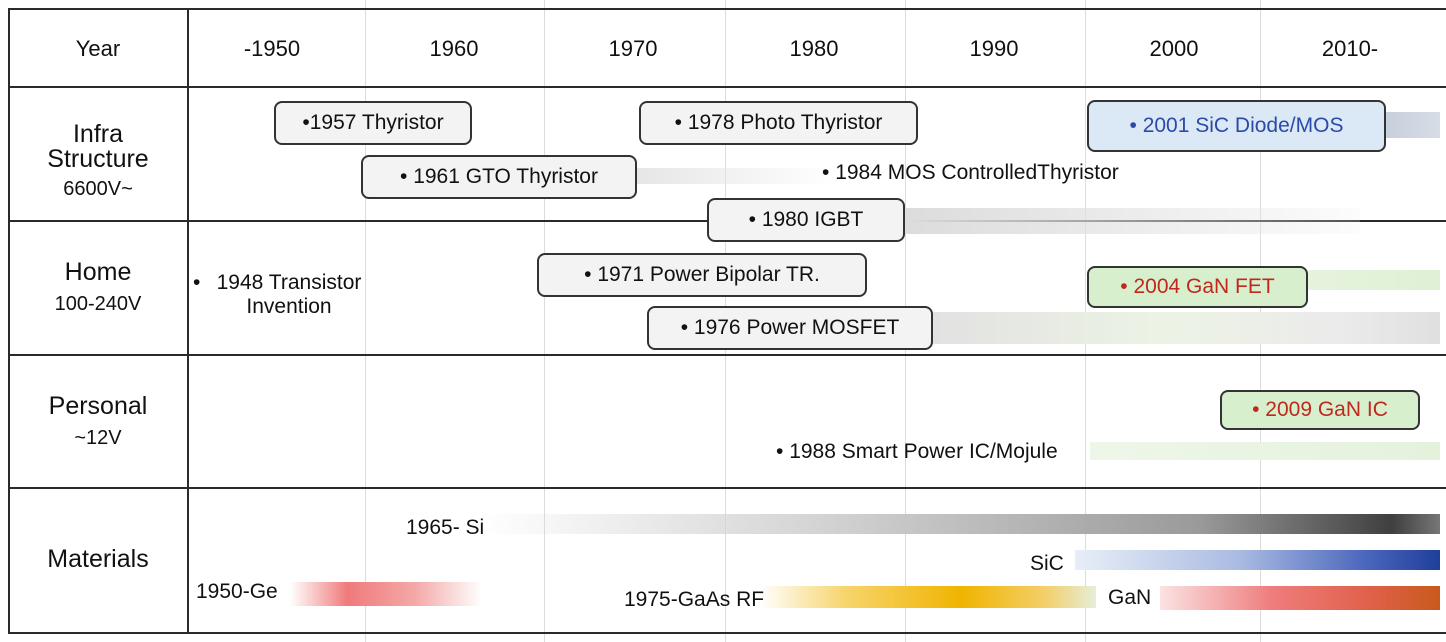 The image size is (1446, 642). I want to click on material-sic-bar, so click(1257, 560).